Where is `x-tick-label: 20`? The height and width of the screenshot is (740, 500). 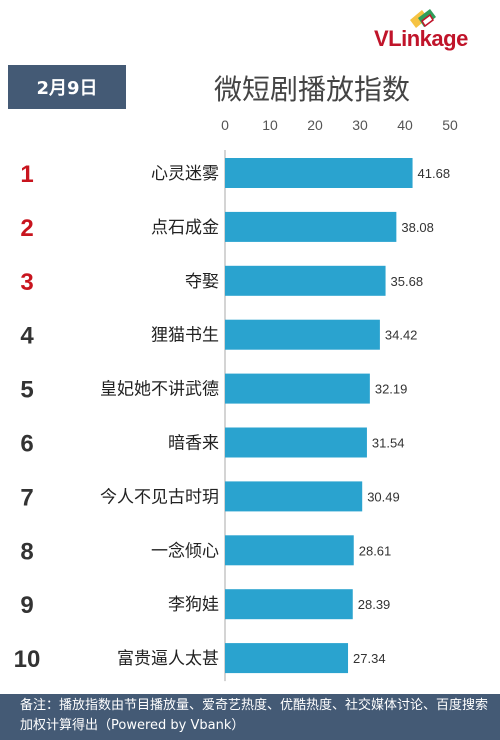 x-tick-label: 20 is located at coordinates (315, 125).